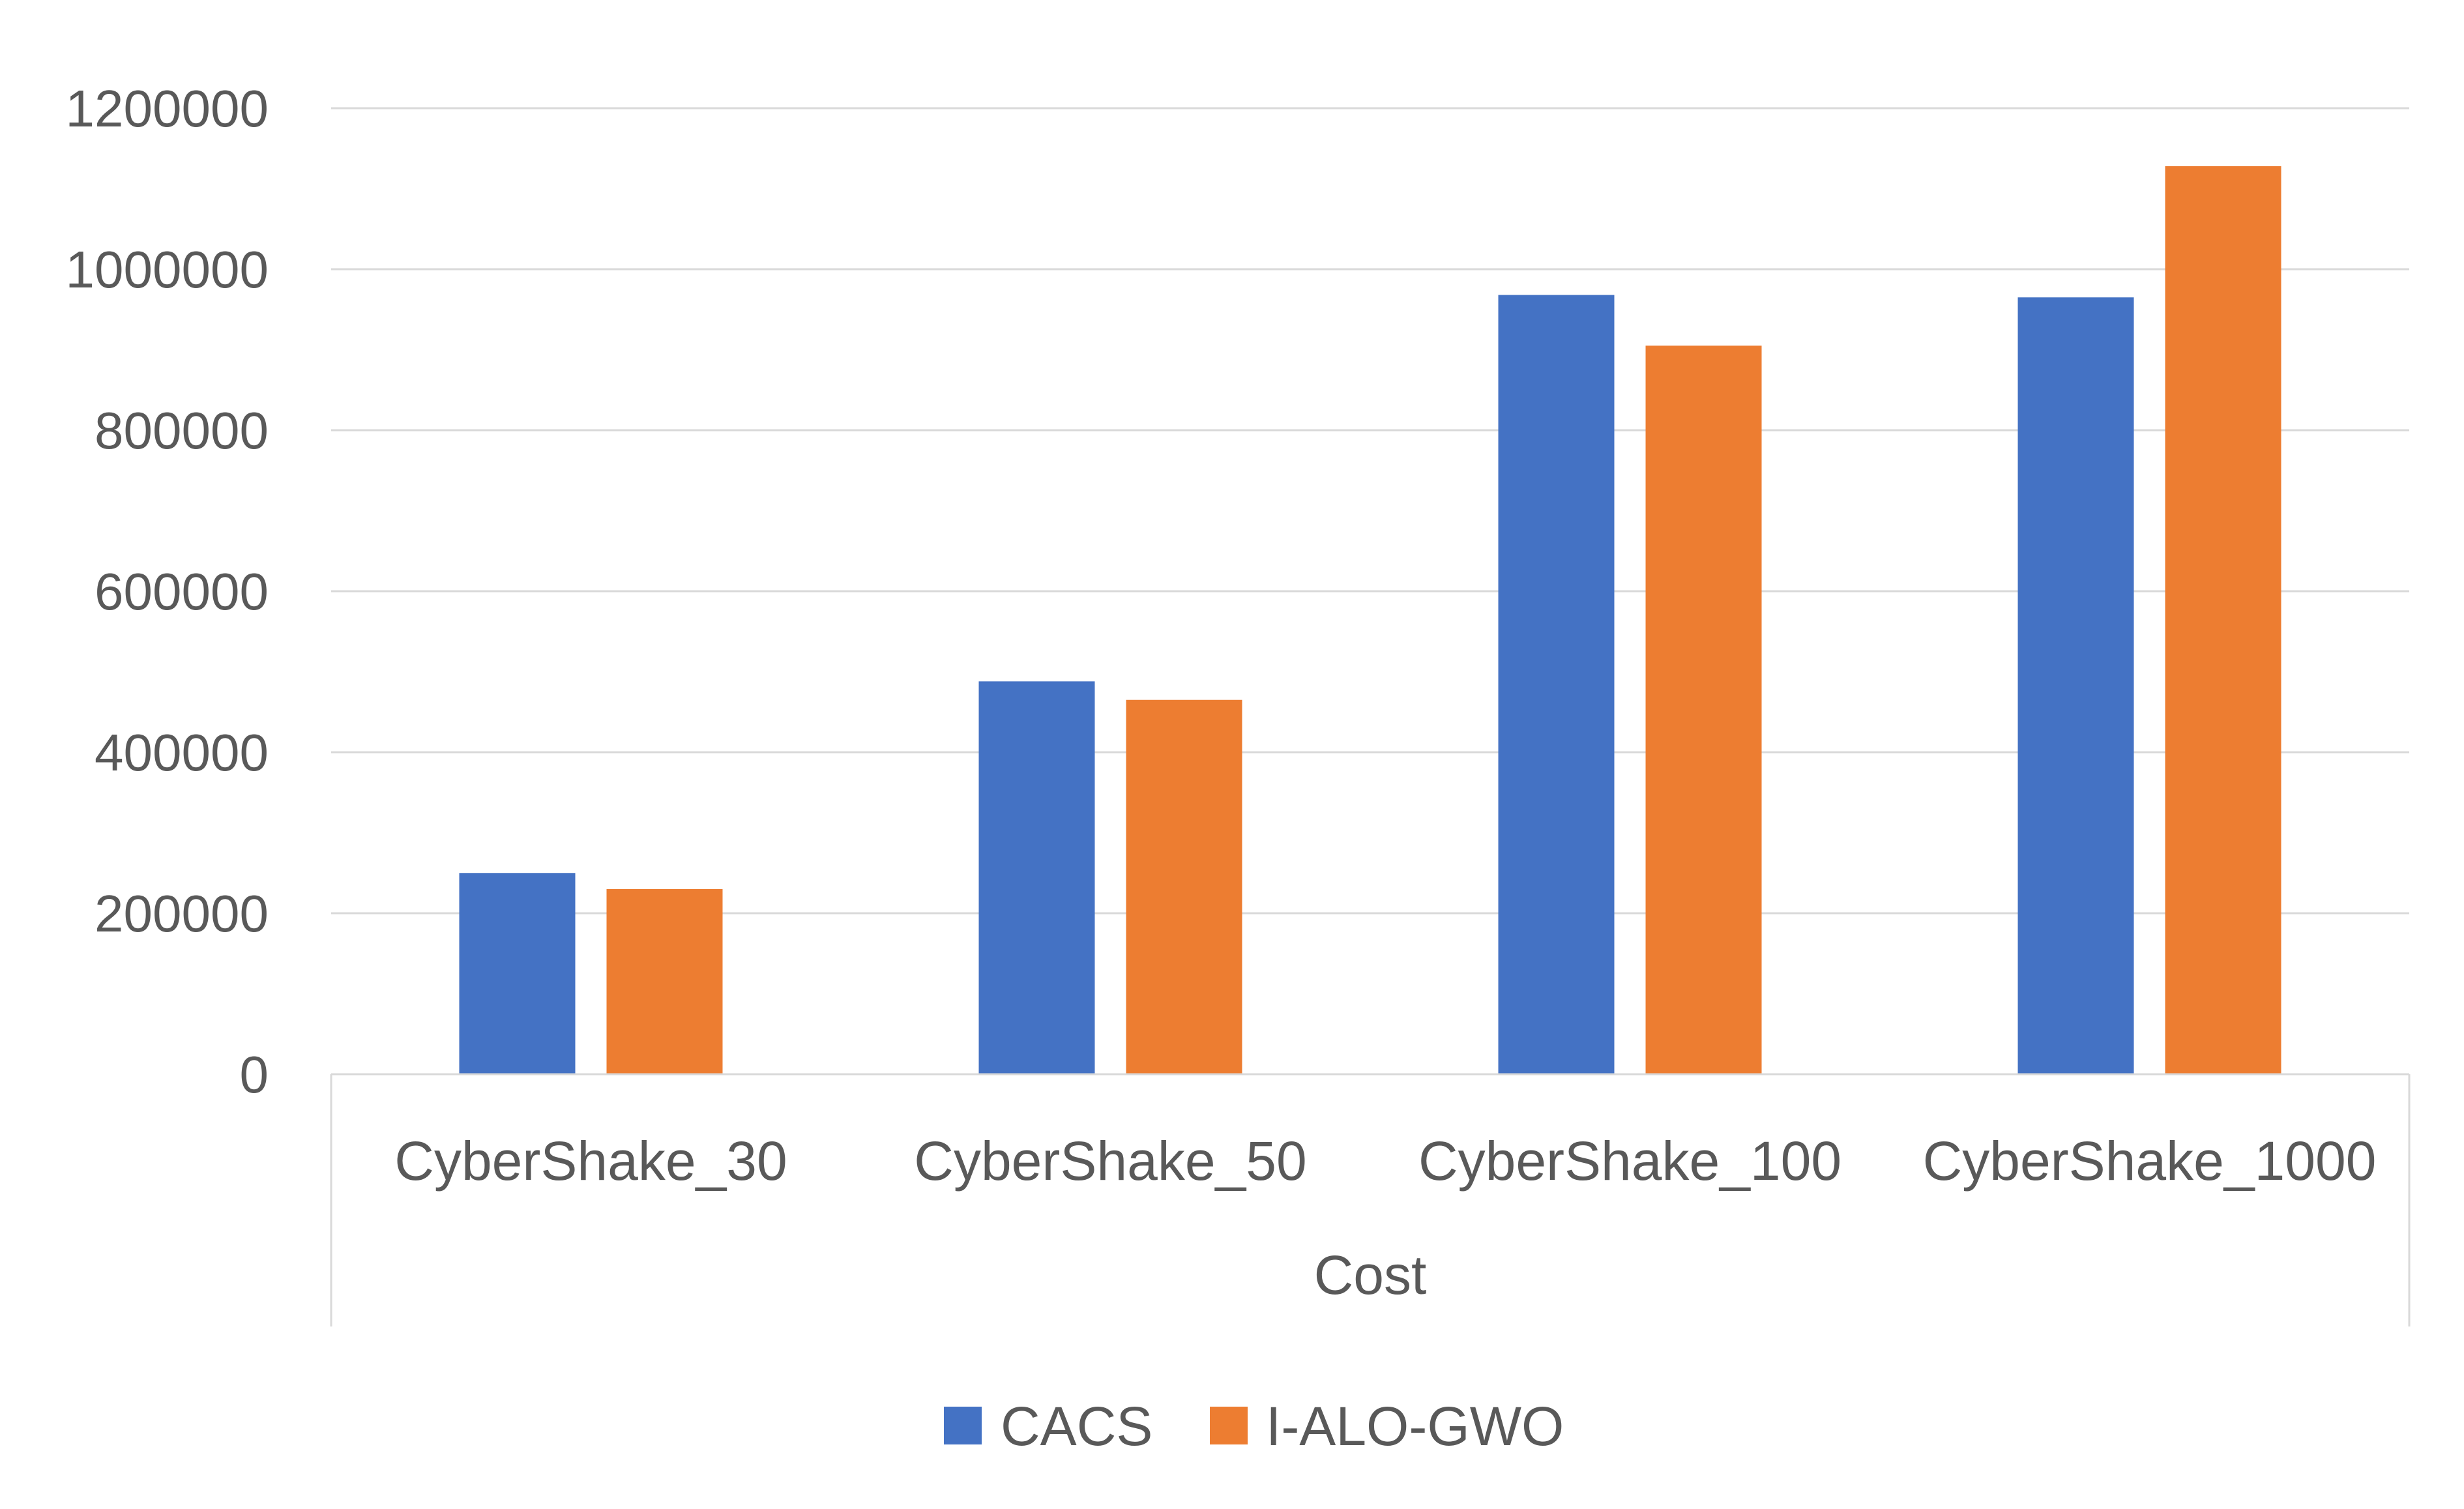 The height and width of the screenshot is (1509, 2464). I want to click on y-tick-label: 800000, so click(182, 431).